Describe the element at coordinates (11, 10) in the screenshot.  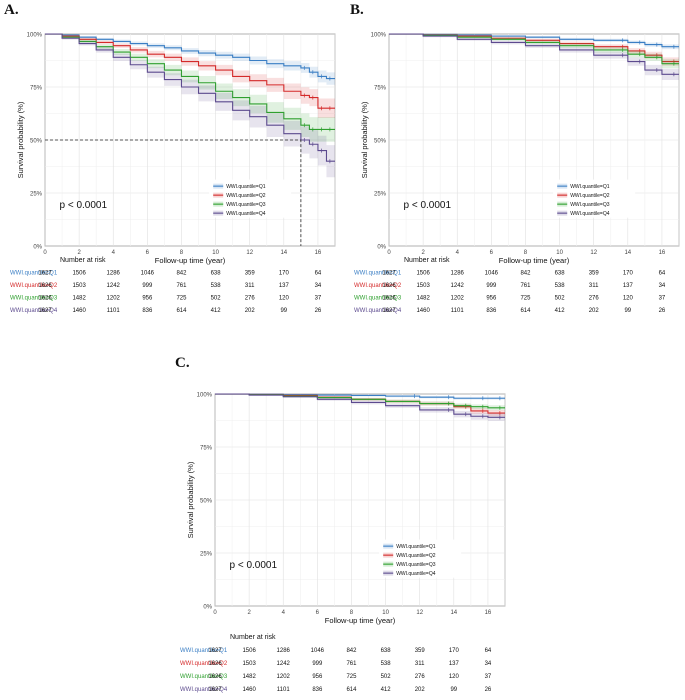
I see `panel-label-a: A.` at that location.